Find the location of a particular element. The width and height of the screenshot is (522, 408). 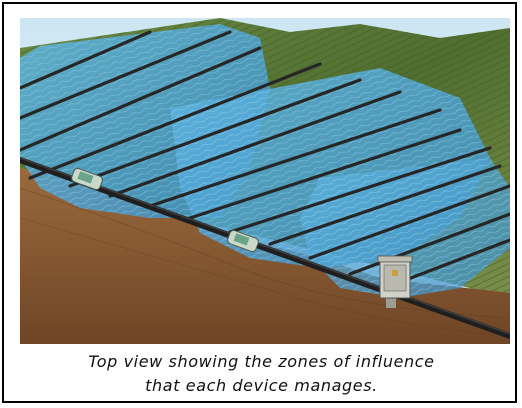

control-box is located at coordinates (395, 281).